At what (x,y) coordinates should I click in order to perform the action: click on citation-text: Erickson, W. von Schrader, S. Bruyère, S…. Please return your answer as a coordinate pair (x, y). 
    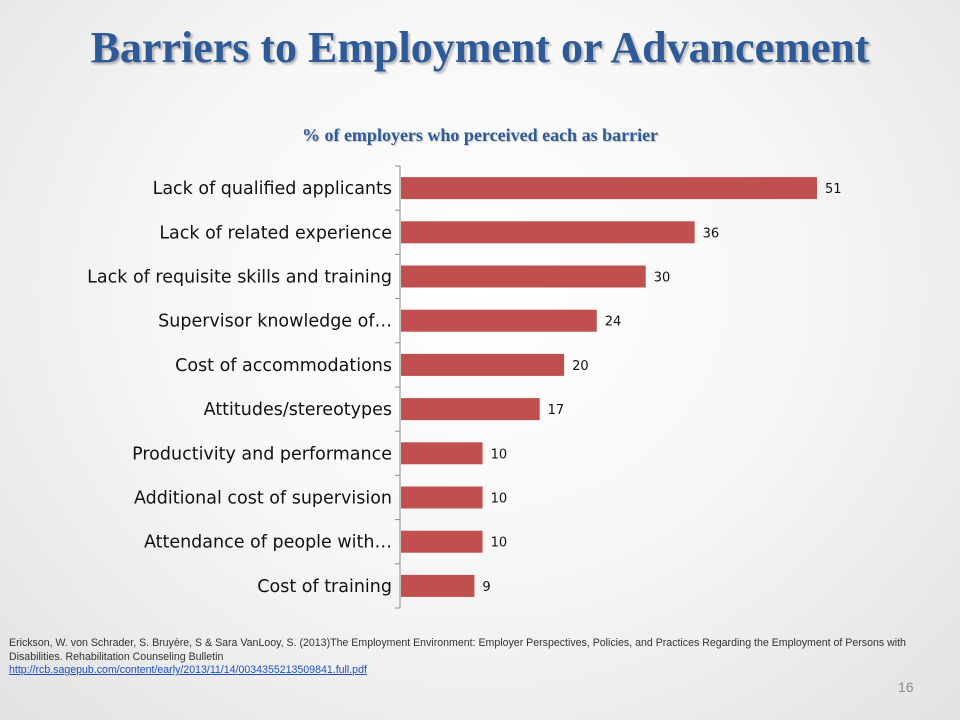
    Looking at the image, I should click on (457, 650).